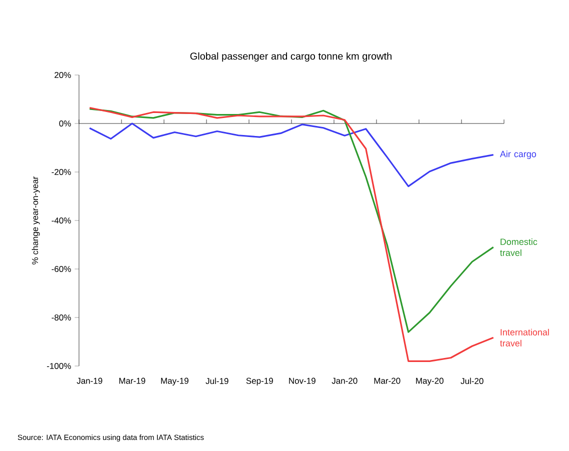  What do you see at coordinates (472, 381) in the screenshot?
I see `x-tick-label: Jul-20` at bounding box center [472, 381].